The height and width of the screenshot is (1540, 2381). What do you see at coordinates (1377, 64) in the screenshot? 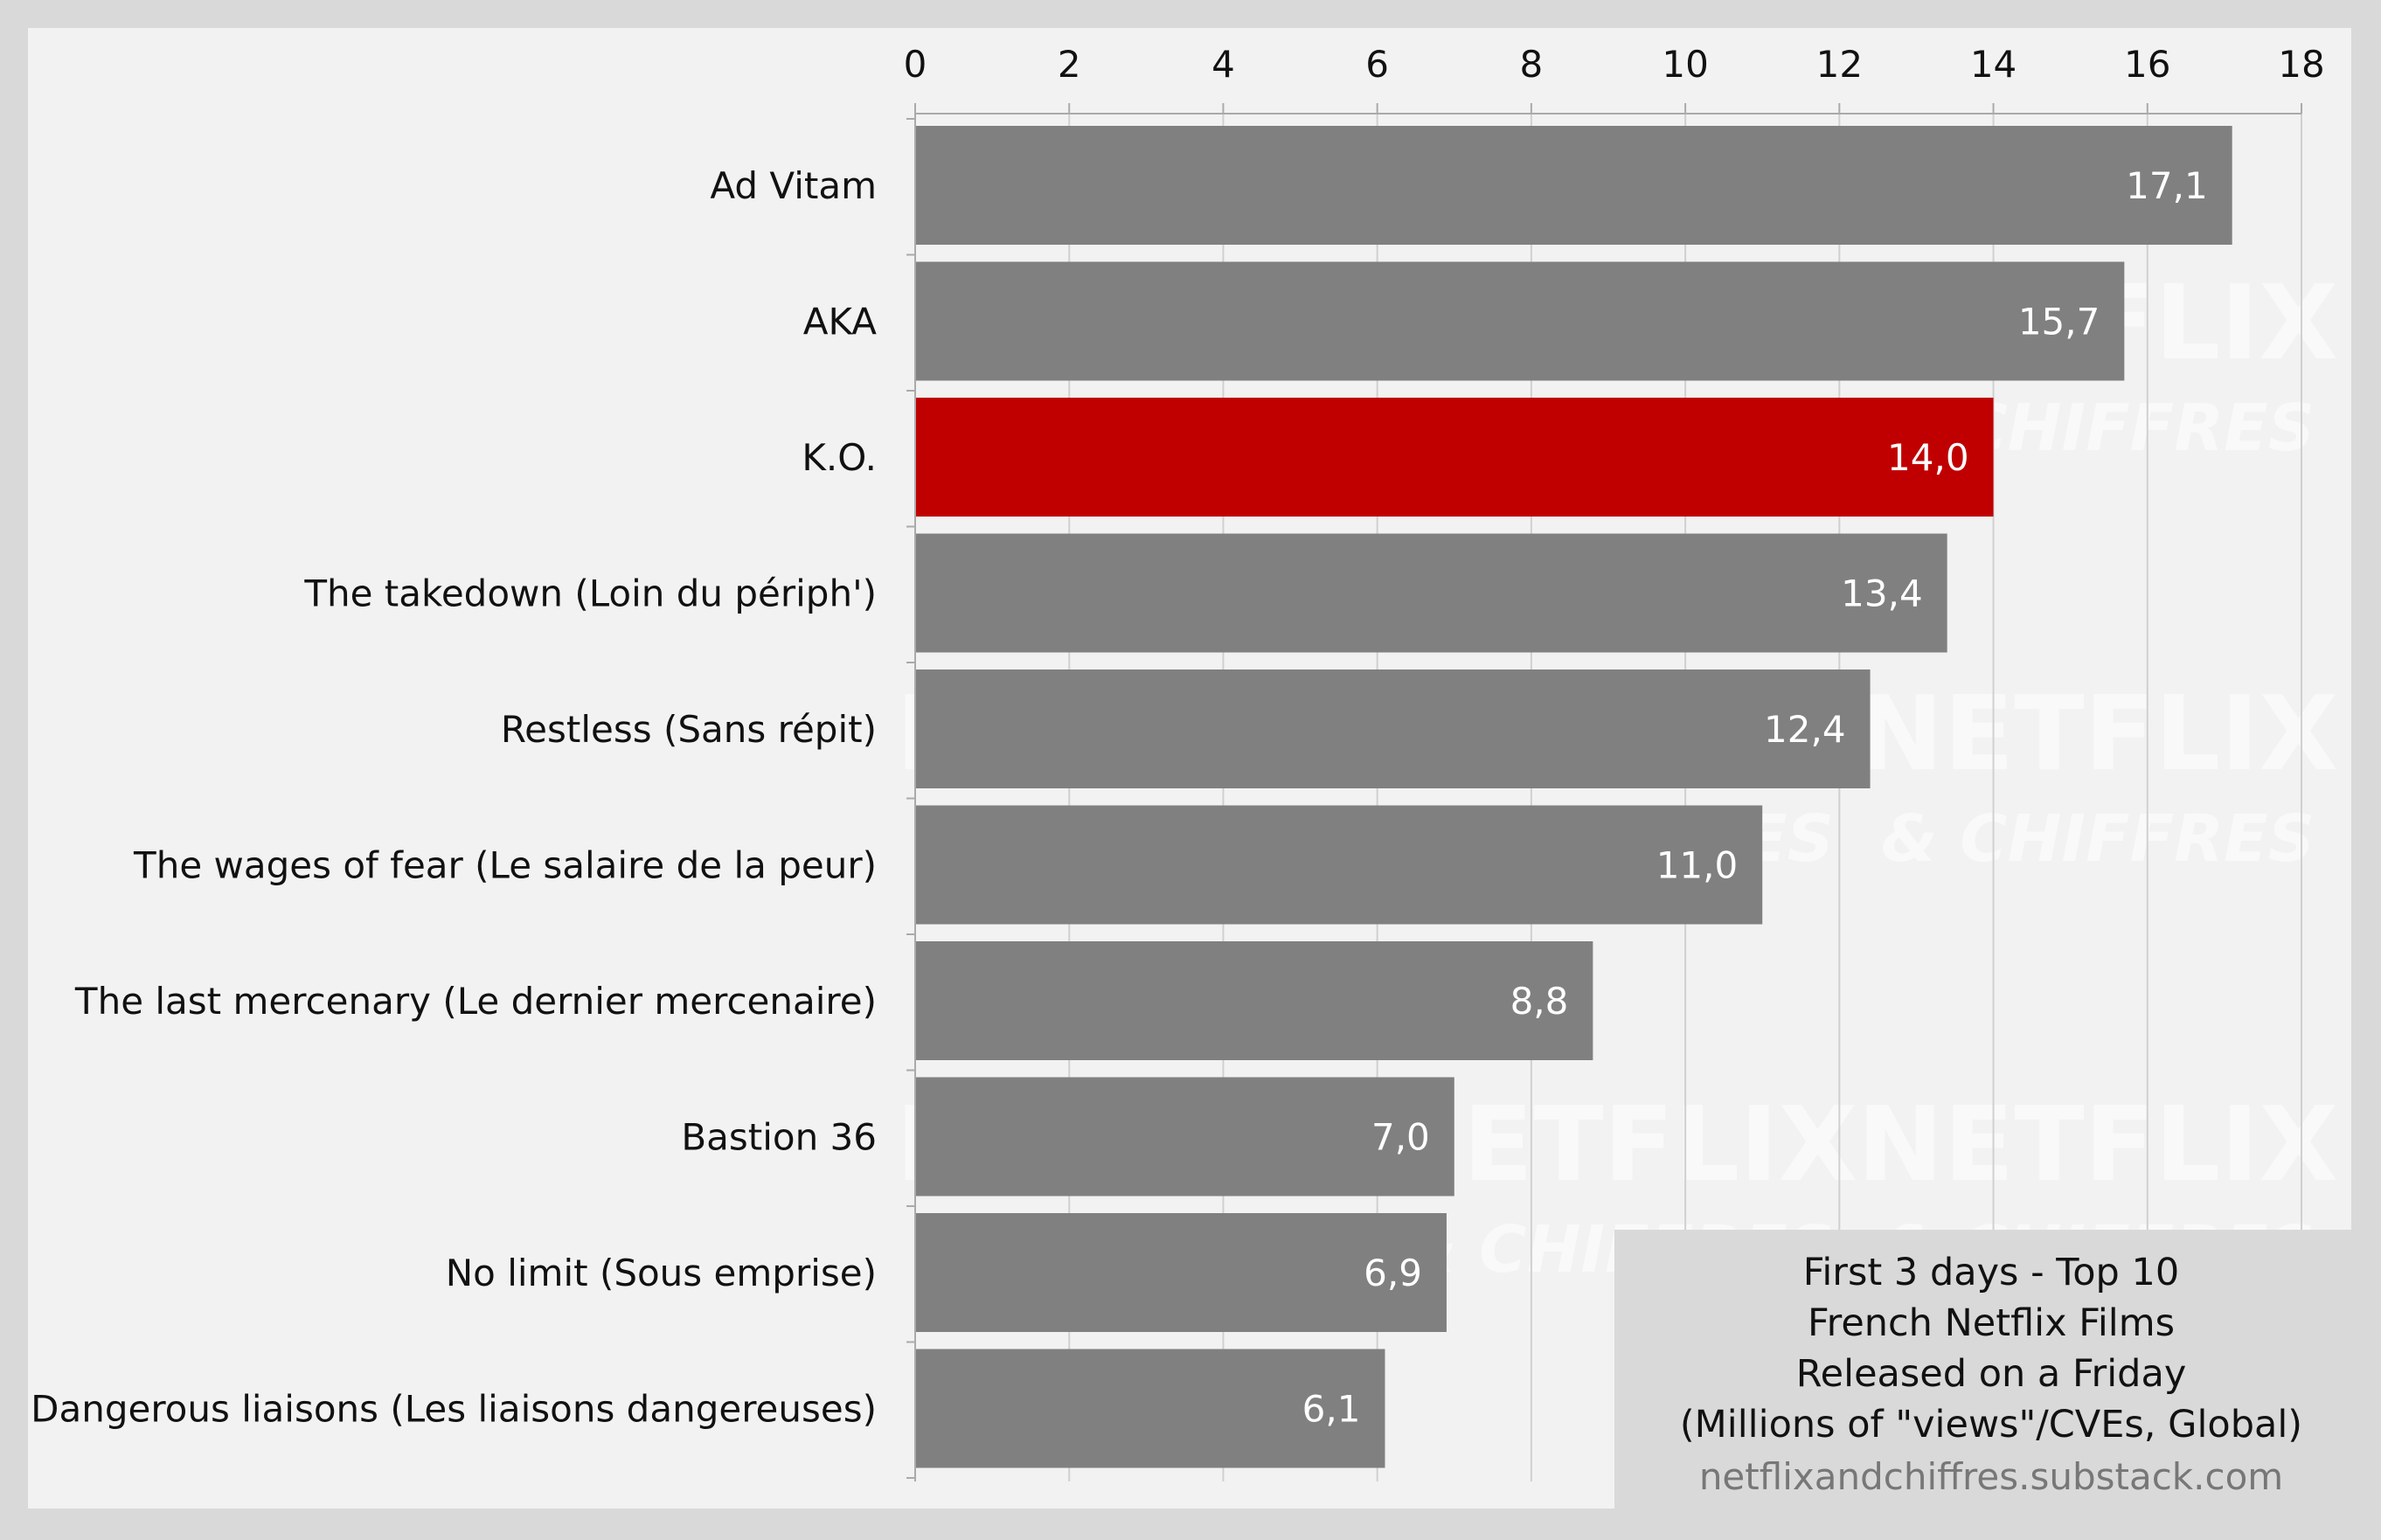
I see `x-tick-label: 6` at bounding box center [1377, 64].